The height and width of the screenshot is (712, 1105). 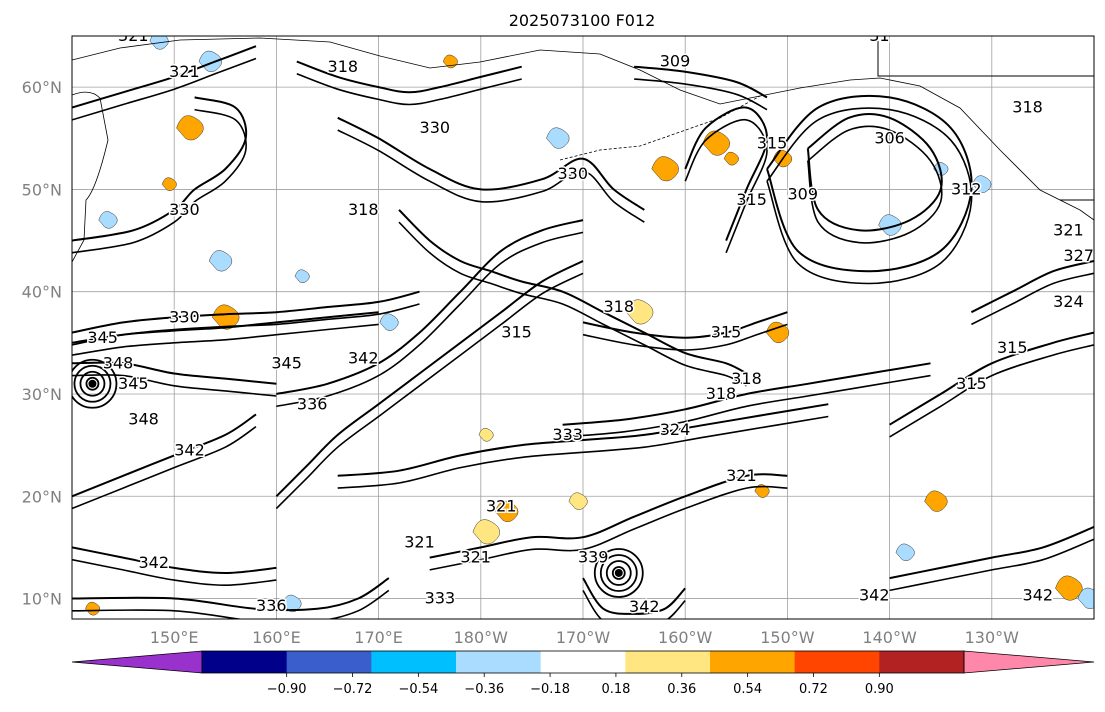 I want to click on lat-tick-label: 60°N, so click(x=42, y=87).